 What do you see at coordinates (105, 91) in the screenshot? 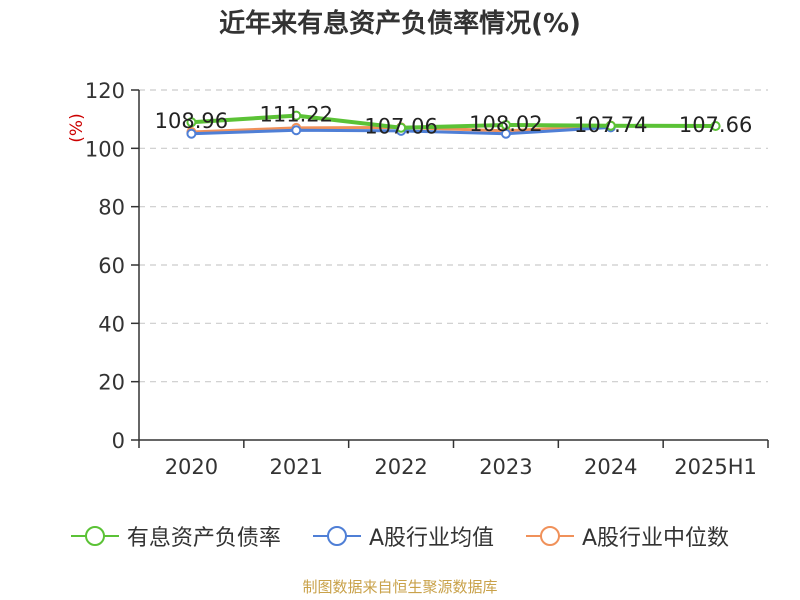
I see `y-tick-label: 120` at bounding box center [105, 91].